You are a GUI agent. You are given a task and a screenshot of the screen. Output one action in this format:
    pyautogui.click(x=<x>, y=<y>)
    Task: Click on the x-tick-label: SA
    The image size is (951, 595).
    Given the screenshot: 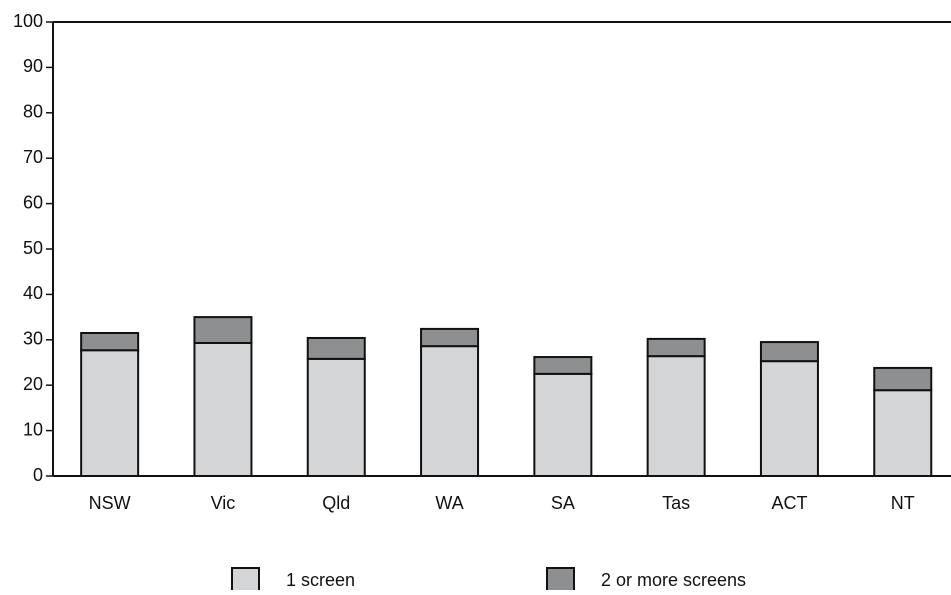 What is the action you would take?
    pyautogui.click(x=563, y=503)
    